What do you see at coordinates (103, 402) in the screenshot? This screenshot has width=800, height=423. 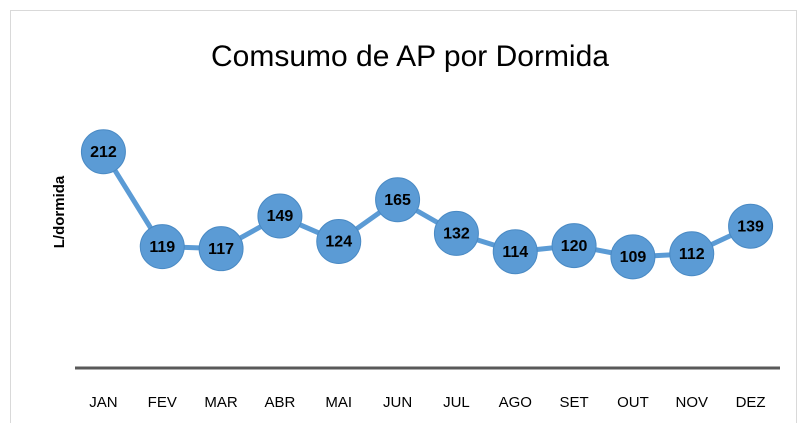 I see `x-tick-label: JAN` at bounding box center [103, 402].